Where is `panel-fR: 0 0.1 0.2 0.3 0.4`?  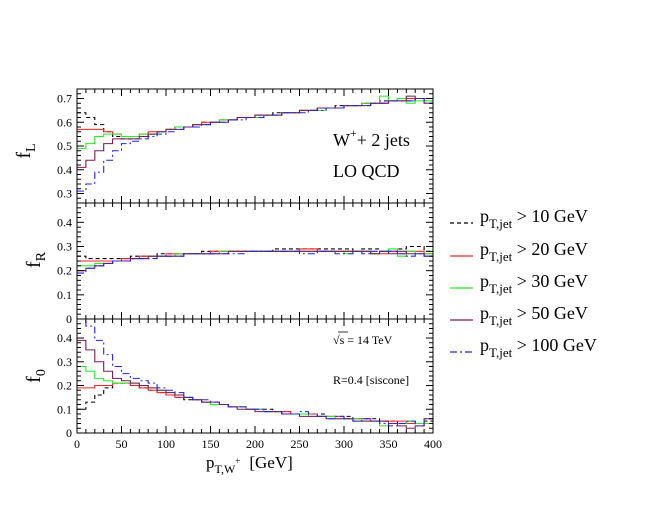 panel-fR: 0 0.1 0.2 0.3 0.4 is located at coordinates (245, 264).